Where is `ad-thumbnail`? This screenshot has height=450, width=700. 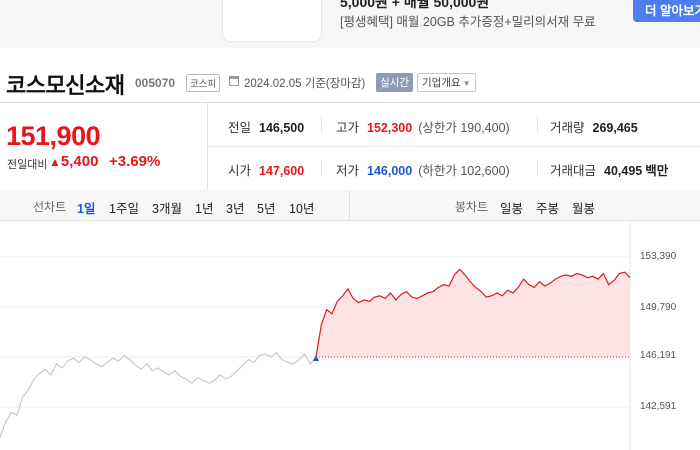
ad-thumbnail is located at coordinates (272, 21).